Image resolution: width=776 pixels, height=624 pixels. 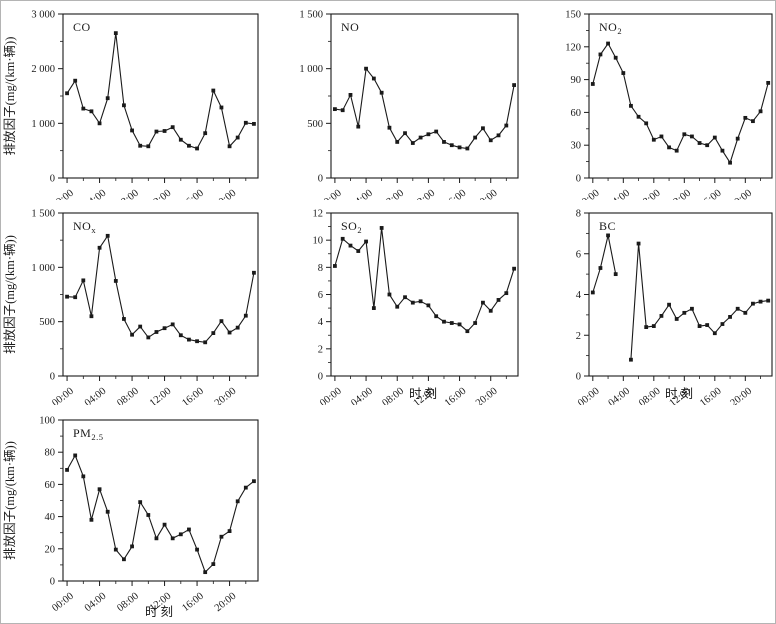 I want to click on y-tick-label: 90, so click(x=576, y=80).